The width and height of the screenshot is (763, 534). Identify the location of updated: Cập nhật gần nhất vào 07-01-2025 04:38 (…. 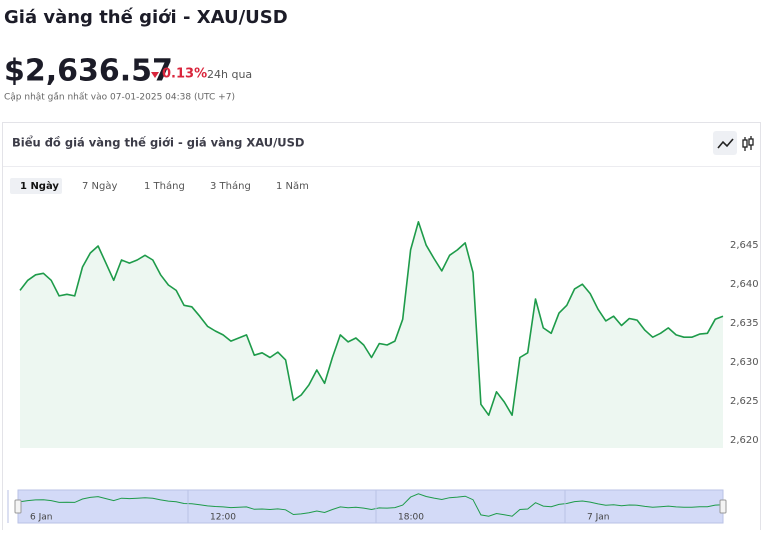
(119, 97).